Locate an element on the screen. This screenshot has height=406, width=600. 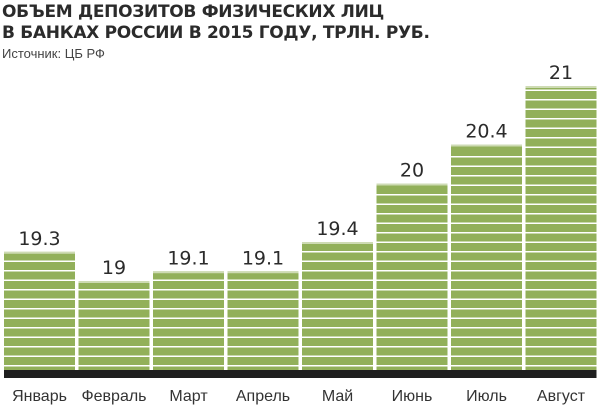
chart-title-line-2: В БАНКАХ РОССИИ В 2015 ГОДУ, ТРЛН. РУБ. is located at coordinates (216, 33).